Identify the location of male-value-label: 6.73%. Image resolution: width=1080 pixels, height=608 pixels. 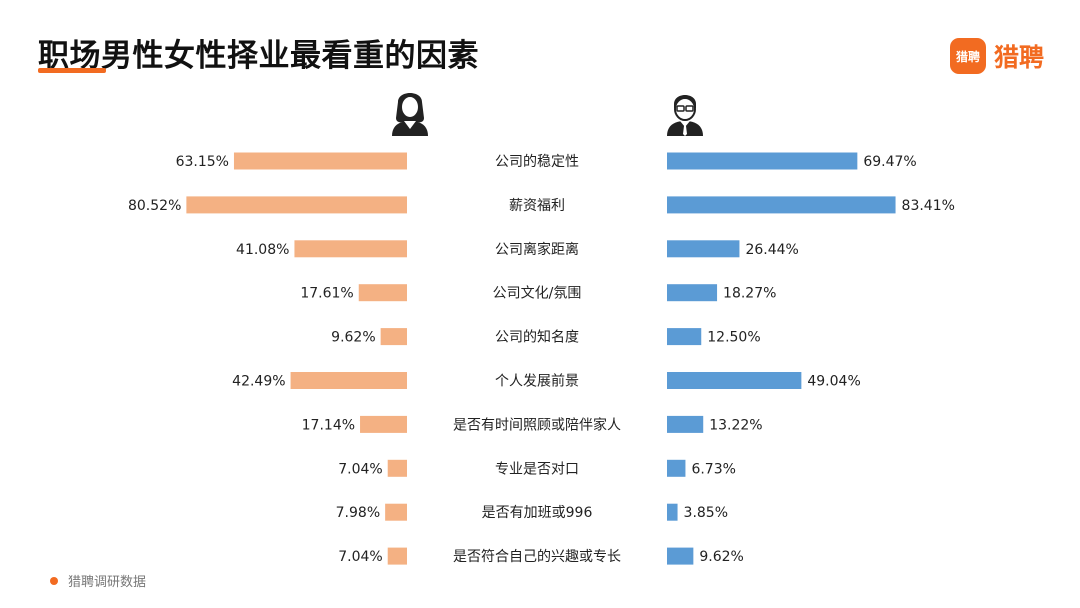
(713, 469).